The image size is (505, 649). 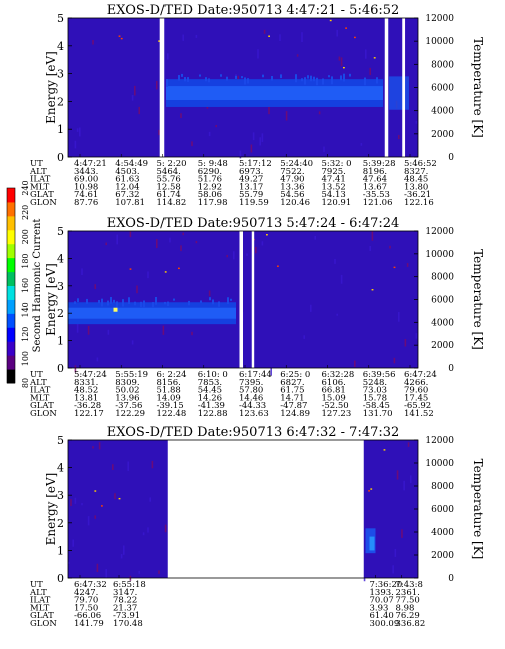 What do you see at coordinates (90, 375) in the screenshot?
I see `table-cell: 5:47:24` at bounding box center [90, 375].